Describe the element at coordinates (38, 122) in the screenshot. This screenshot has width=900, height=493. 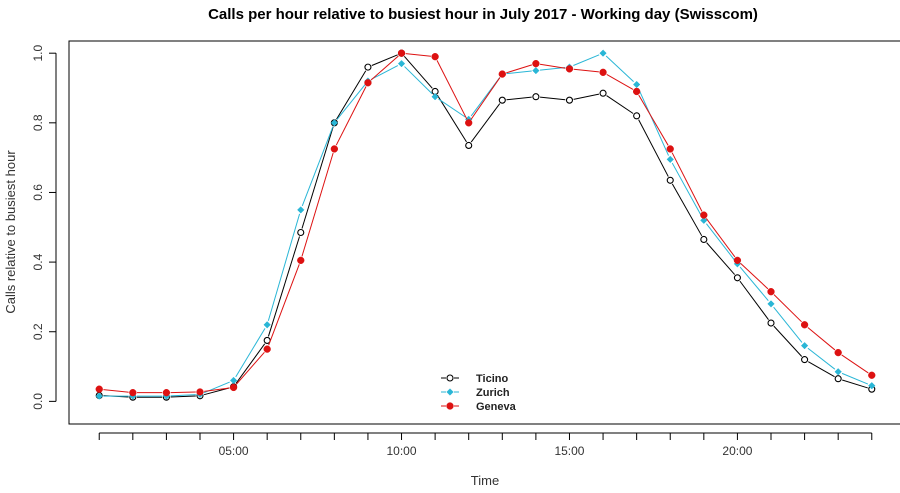
I see `y-tick-label: 0.8` at that location.